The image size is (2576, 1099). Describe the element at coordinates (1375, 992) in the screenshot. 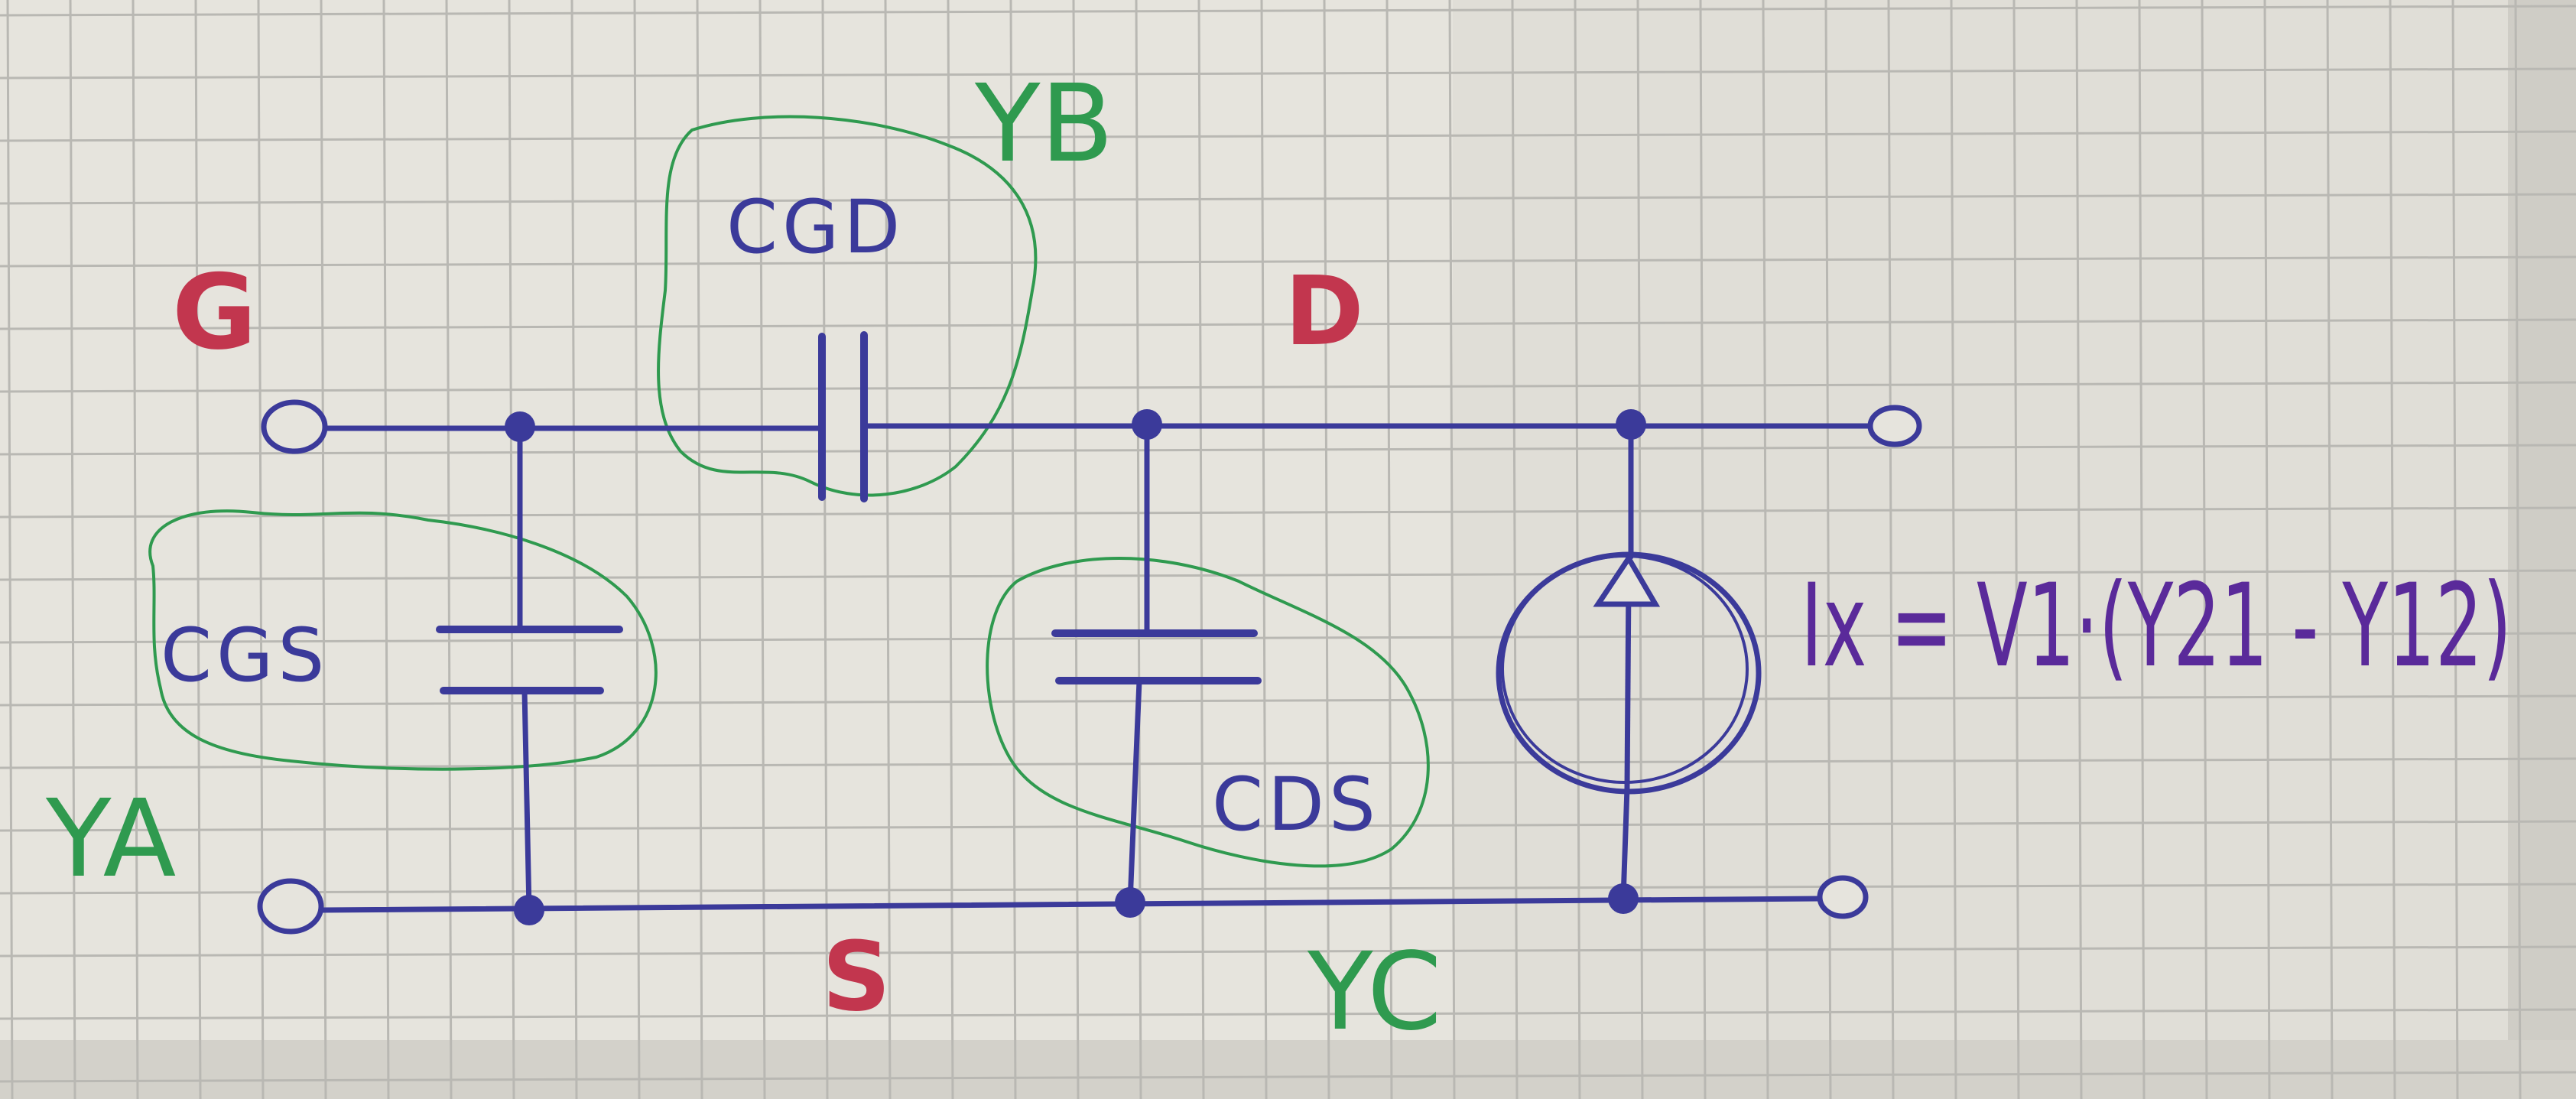

I see `label-yc: YC` at that location.